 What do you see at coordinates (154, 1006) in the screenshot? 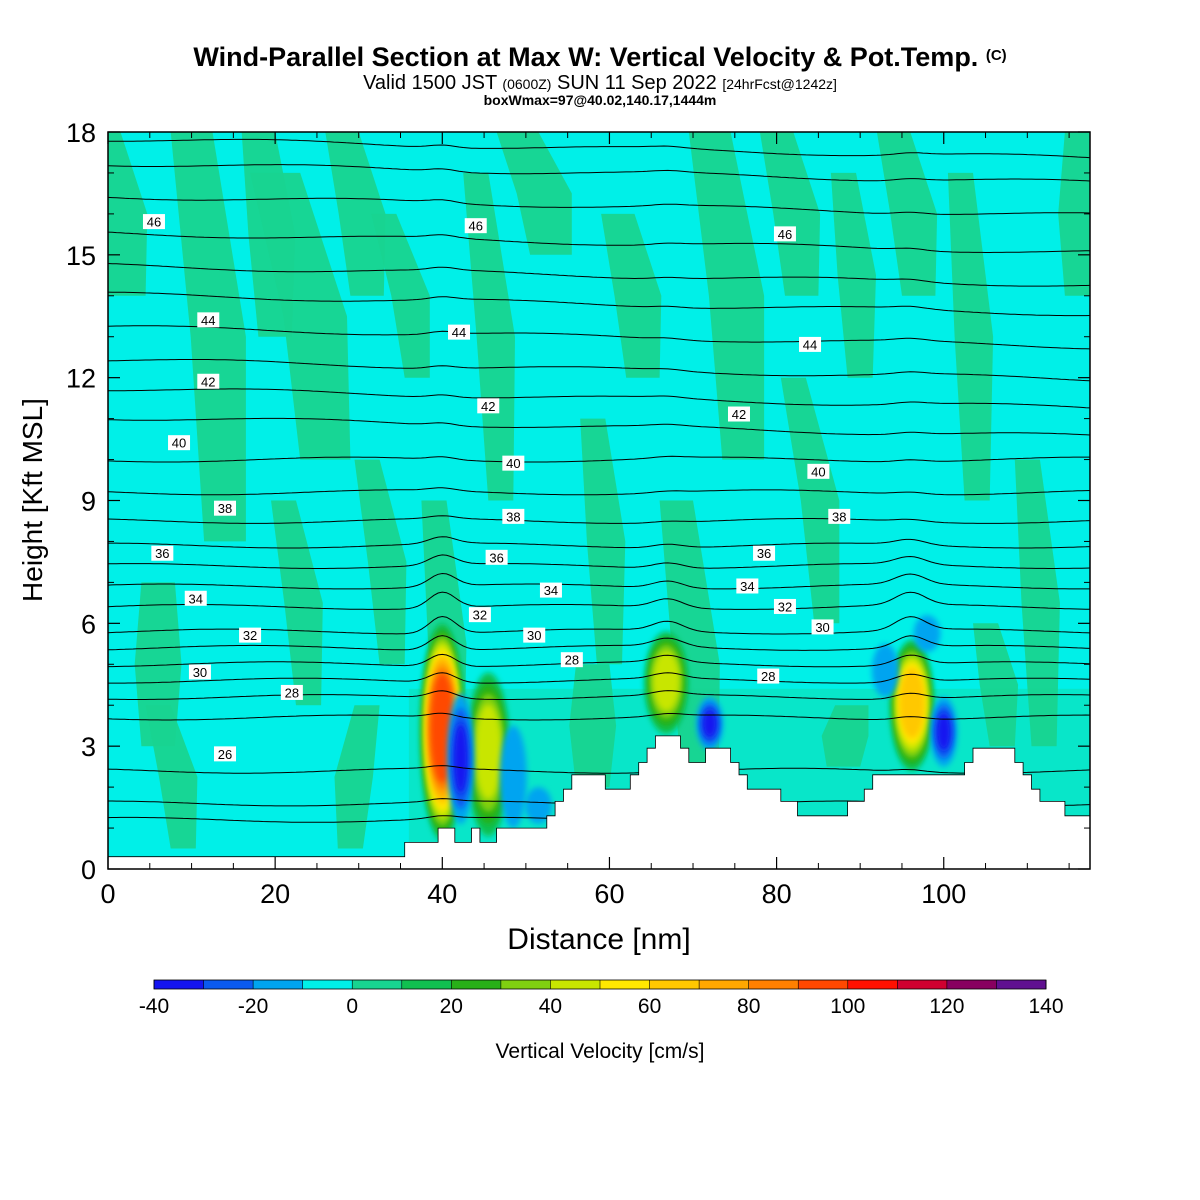
I see `colorbar-tick-label-0: -40` at bounding box center [154, 1006].